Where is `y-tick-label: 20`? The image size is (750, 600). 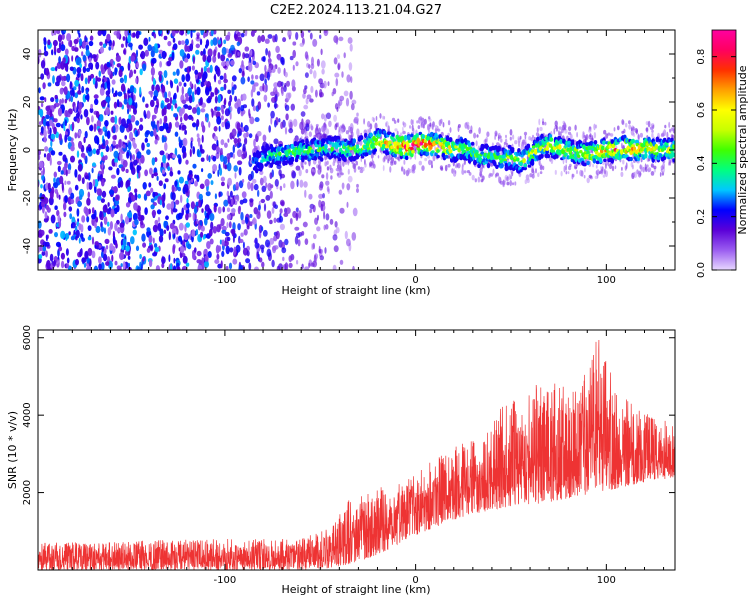 y-tick-label: 20 is located at coordinates (27, 102).